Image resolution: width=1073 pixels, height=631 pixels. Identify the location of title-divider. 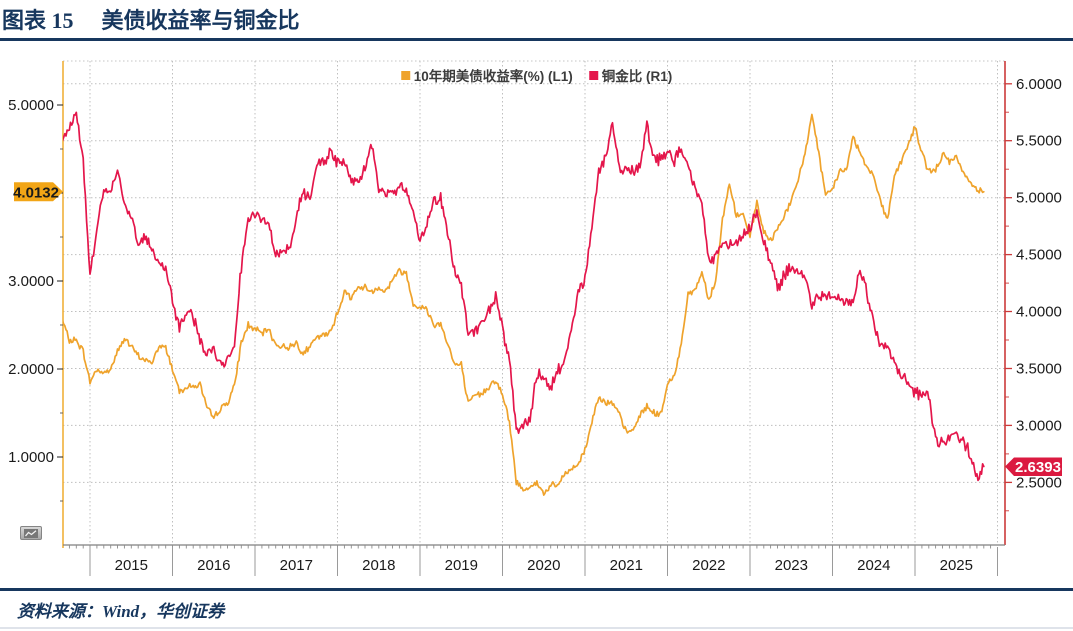
(536, 39).